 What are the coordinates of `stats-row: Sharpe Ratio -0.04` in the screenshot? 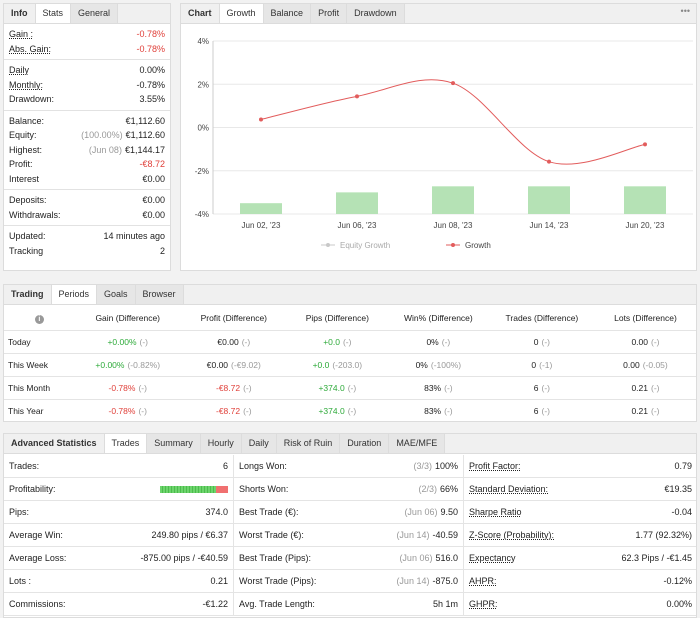 It's located at (580, 512).